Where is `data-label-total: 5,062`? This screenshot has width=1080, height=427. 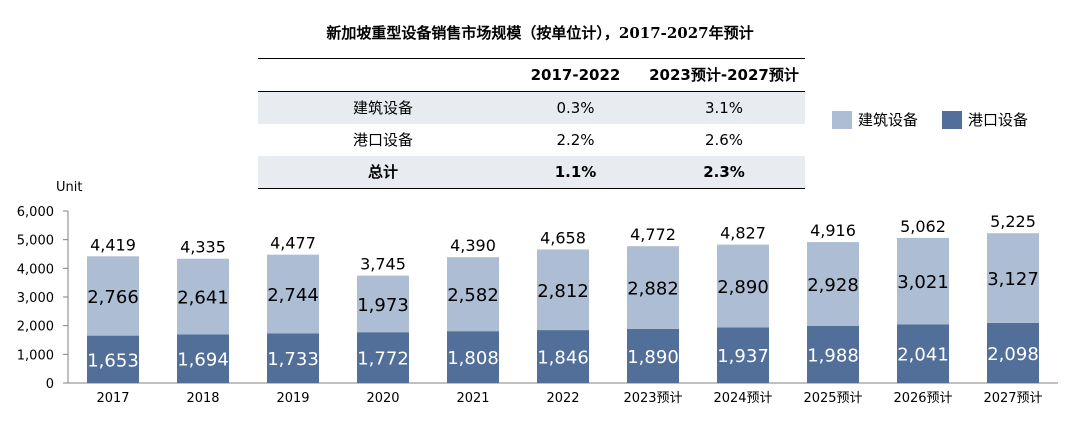
data-label-total: 5,062 is located at coordinates (923, 226).